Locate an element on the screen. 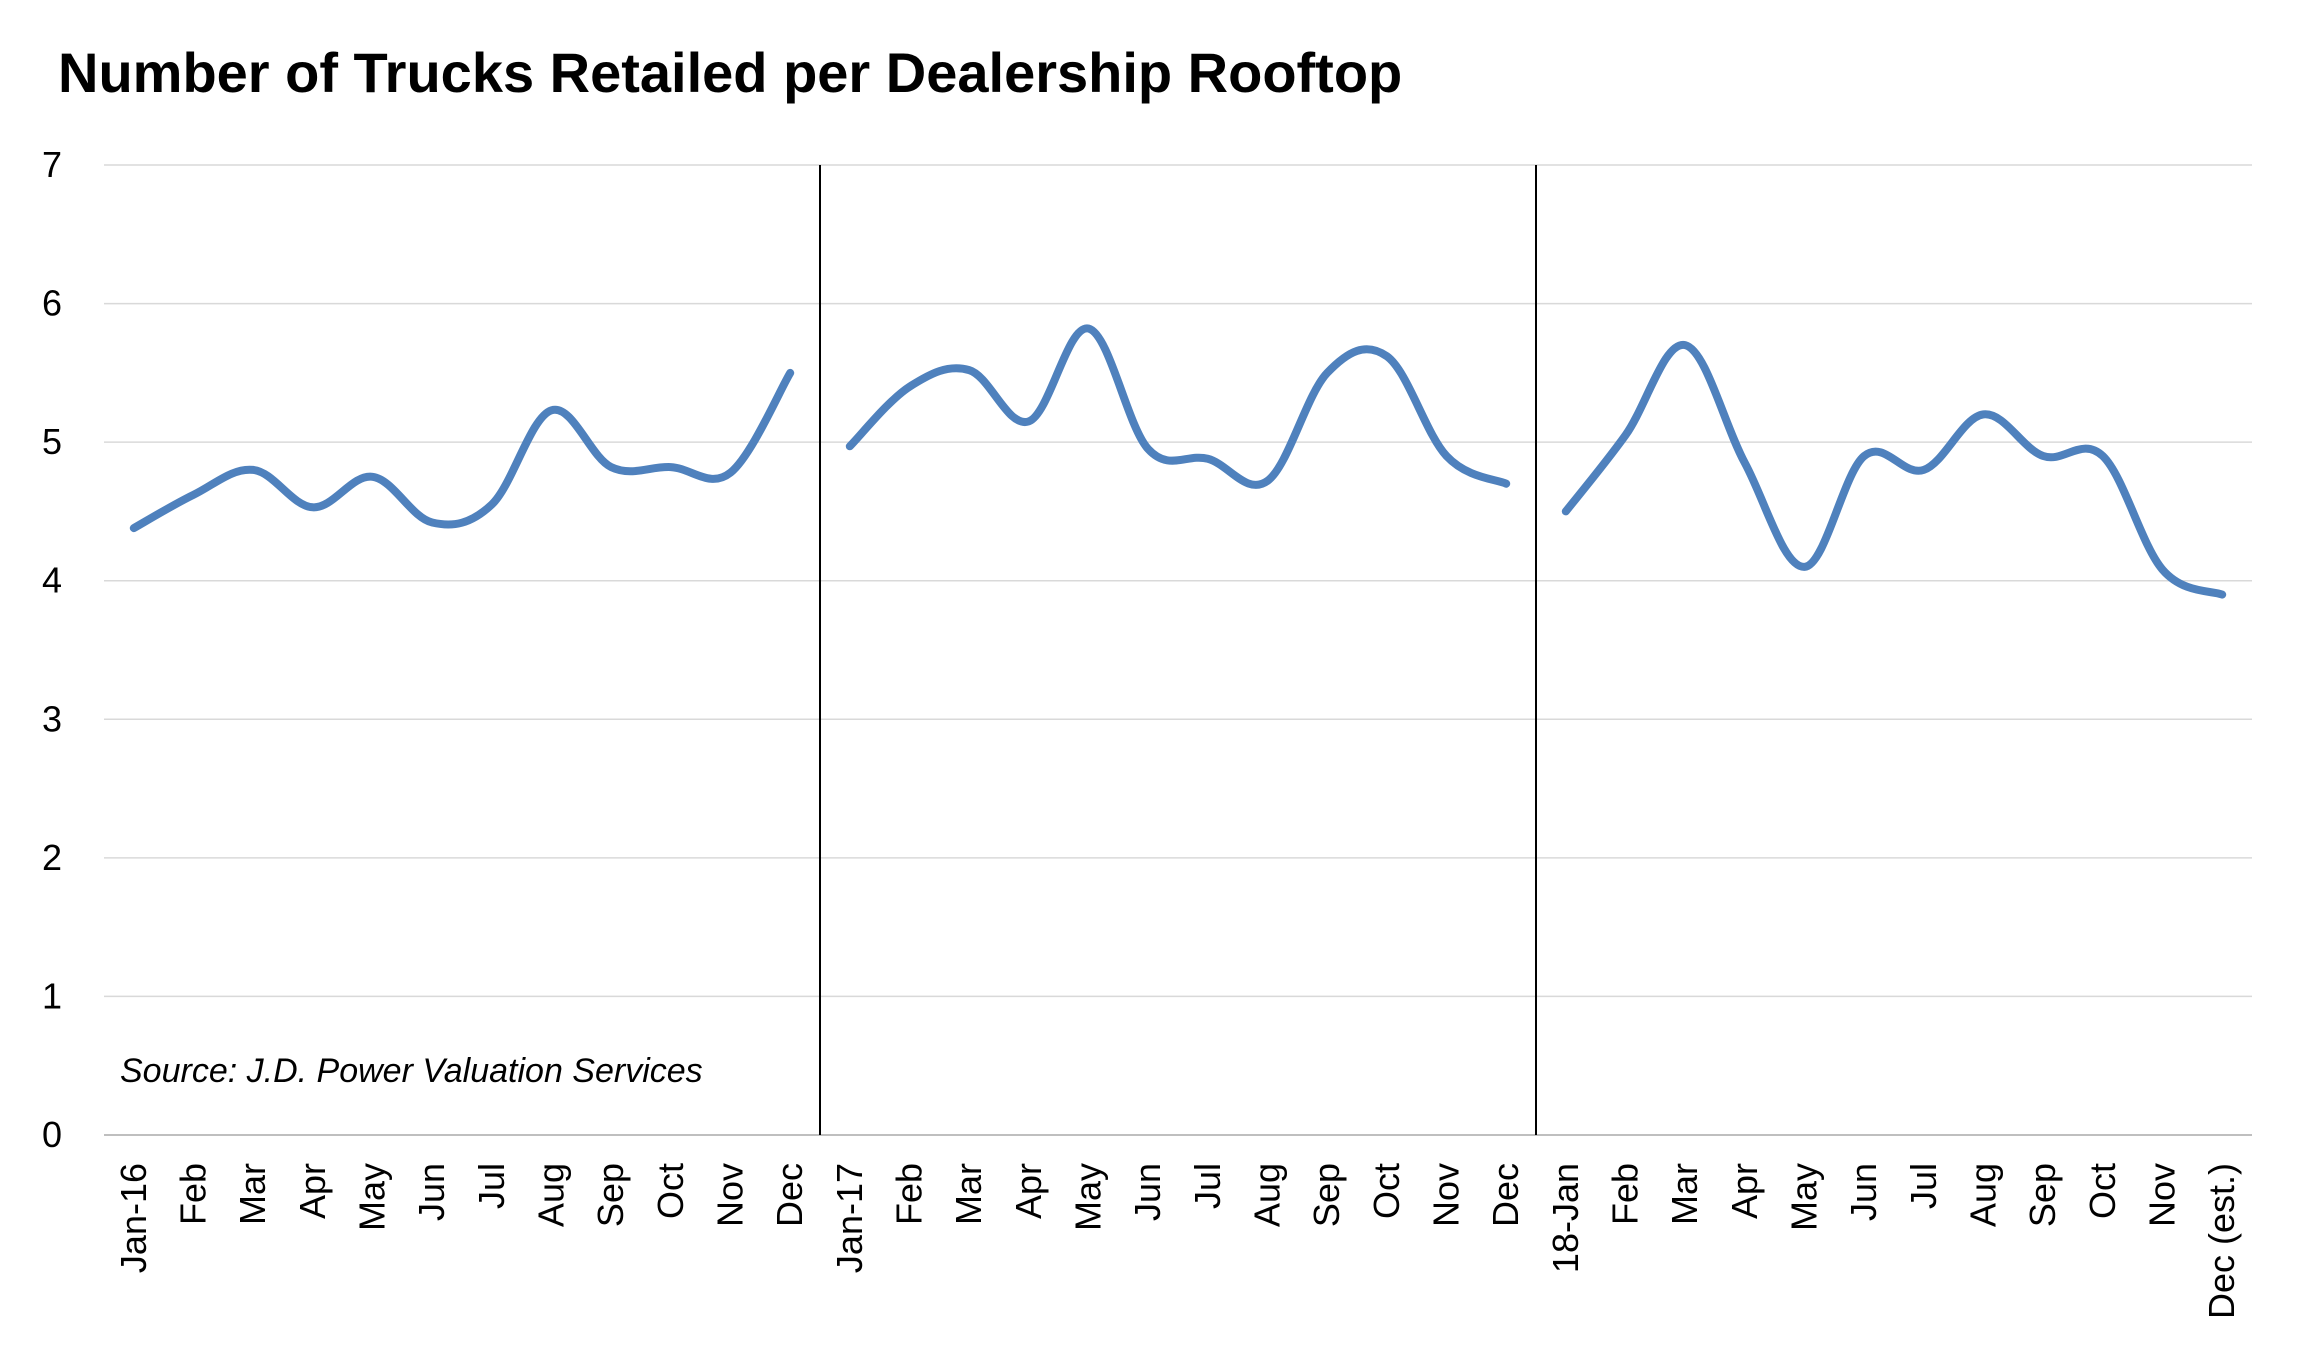 This screenshot has height=1348, width=2304. source-note: Source: J.D. Power Valuation Services is located at coordinates (411, 1071).